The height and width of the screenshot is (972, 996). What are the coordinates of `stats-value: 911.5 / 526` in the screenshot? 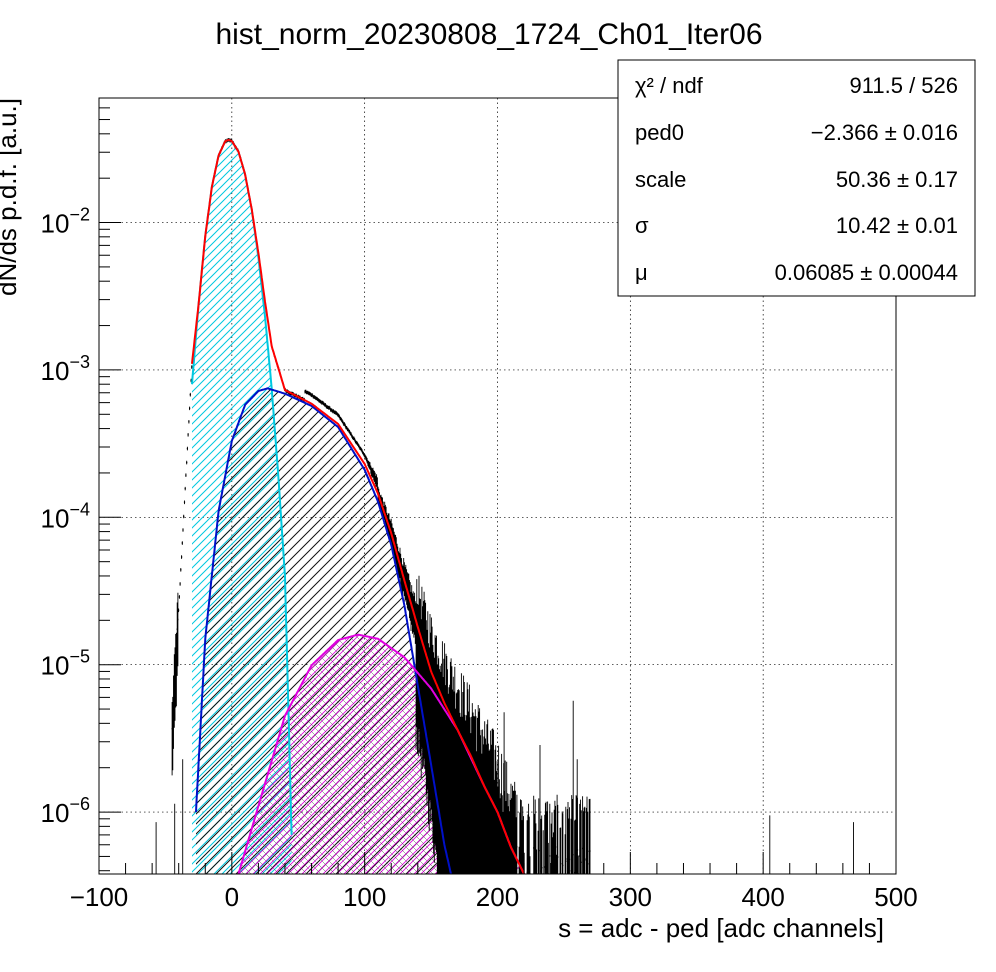 It's located at (904, 85).